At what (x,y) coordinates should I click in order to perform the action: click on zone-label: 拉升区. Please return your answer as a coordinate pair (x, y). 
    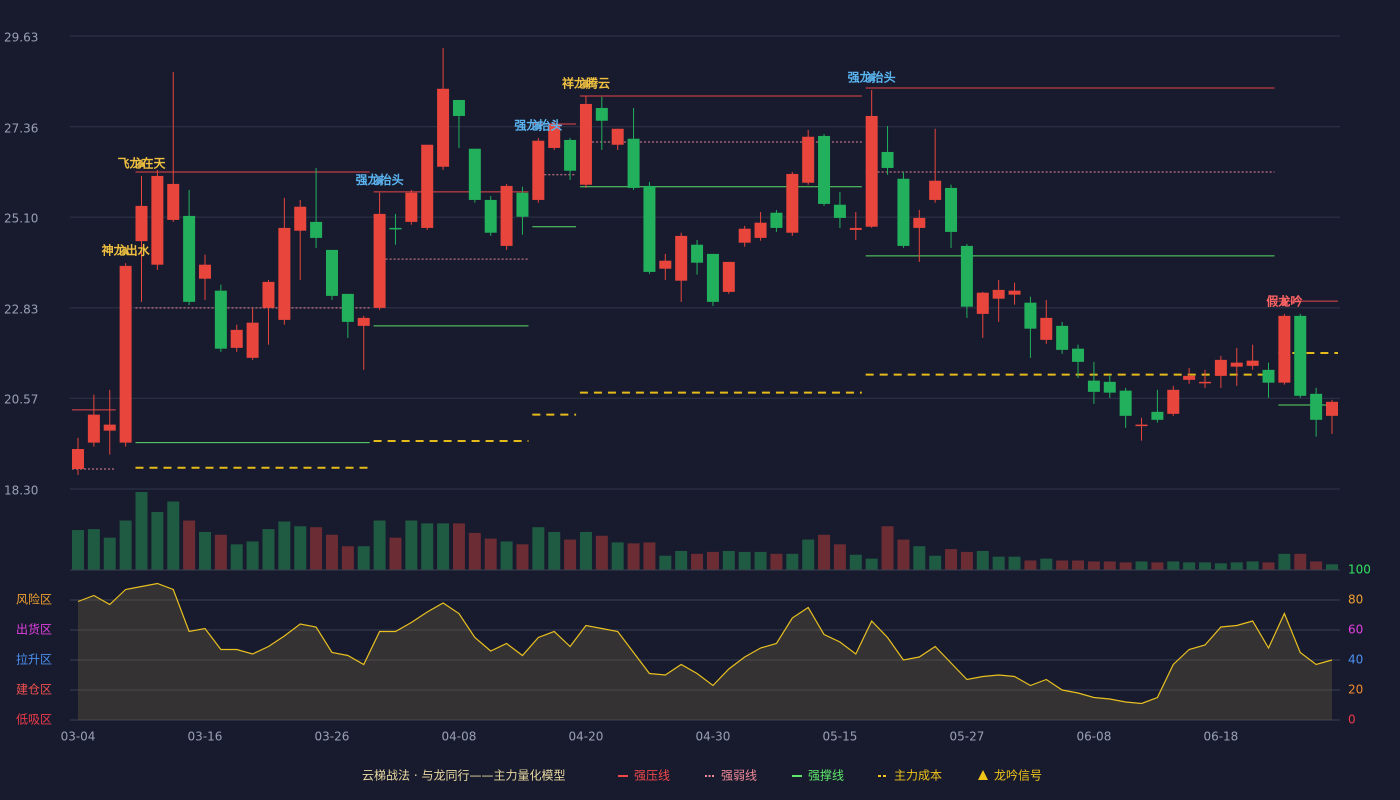
    Looking at the image, I should click on (34, 659).